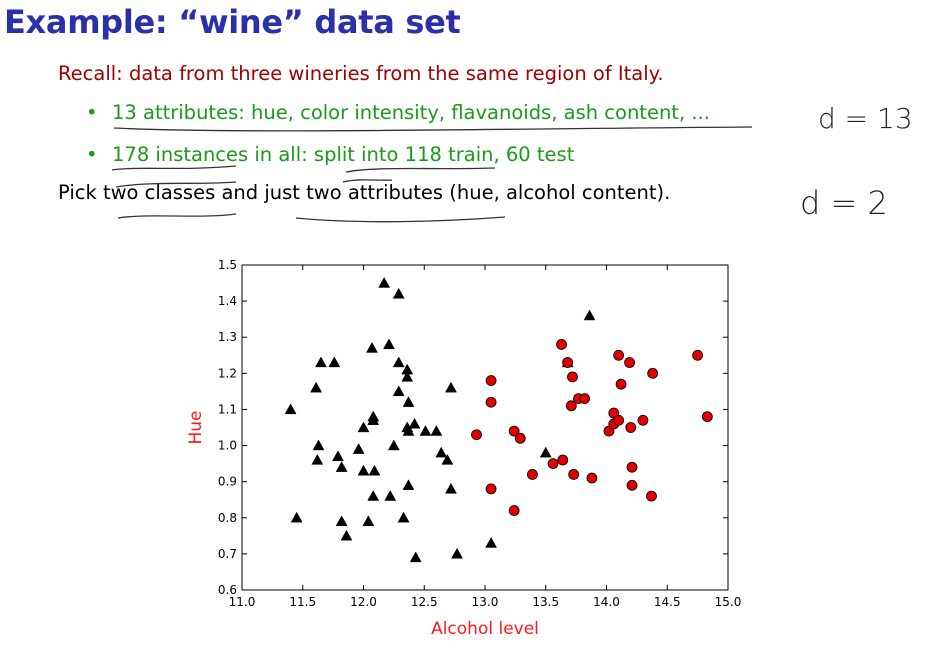  What do you see at coordinates (227, 518) in the screenshot?
I see `y-tick-label: 0.8` at bounding box center [227, 518].